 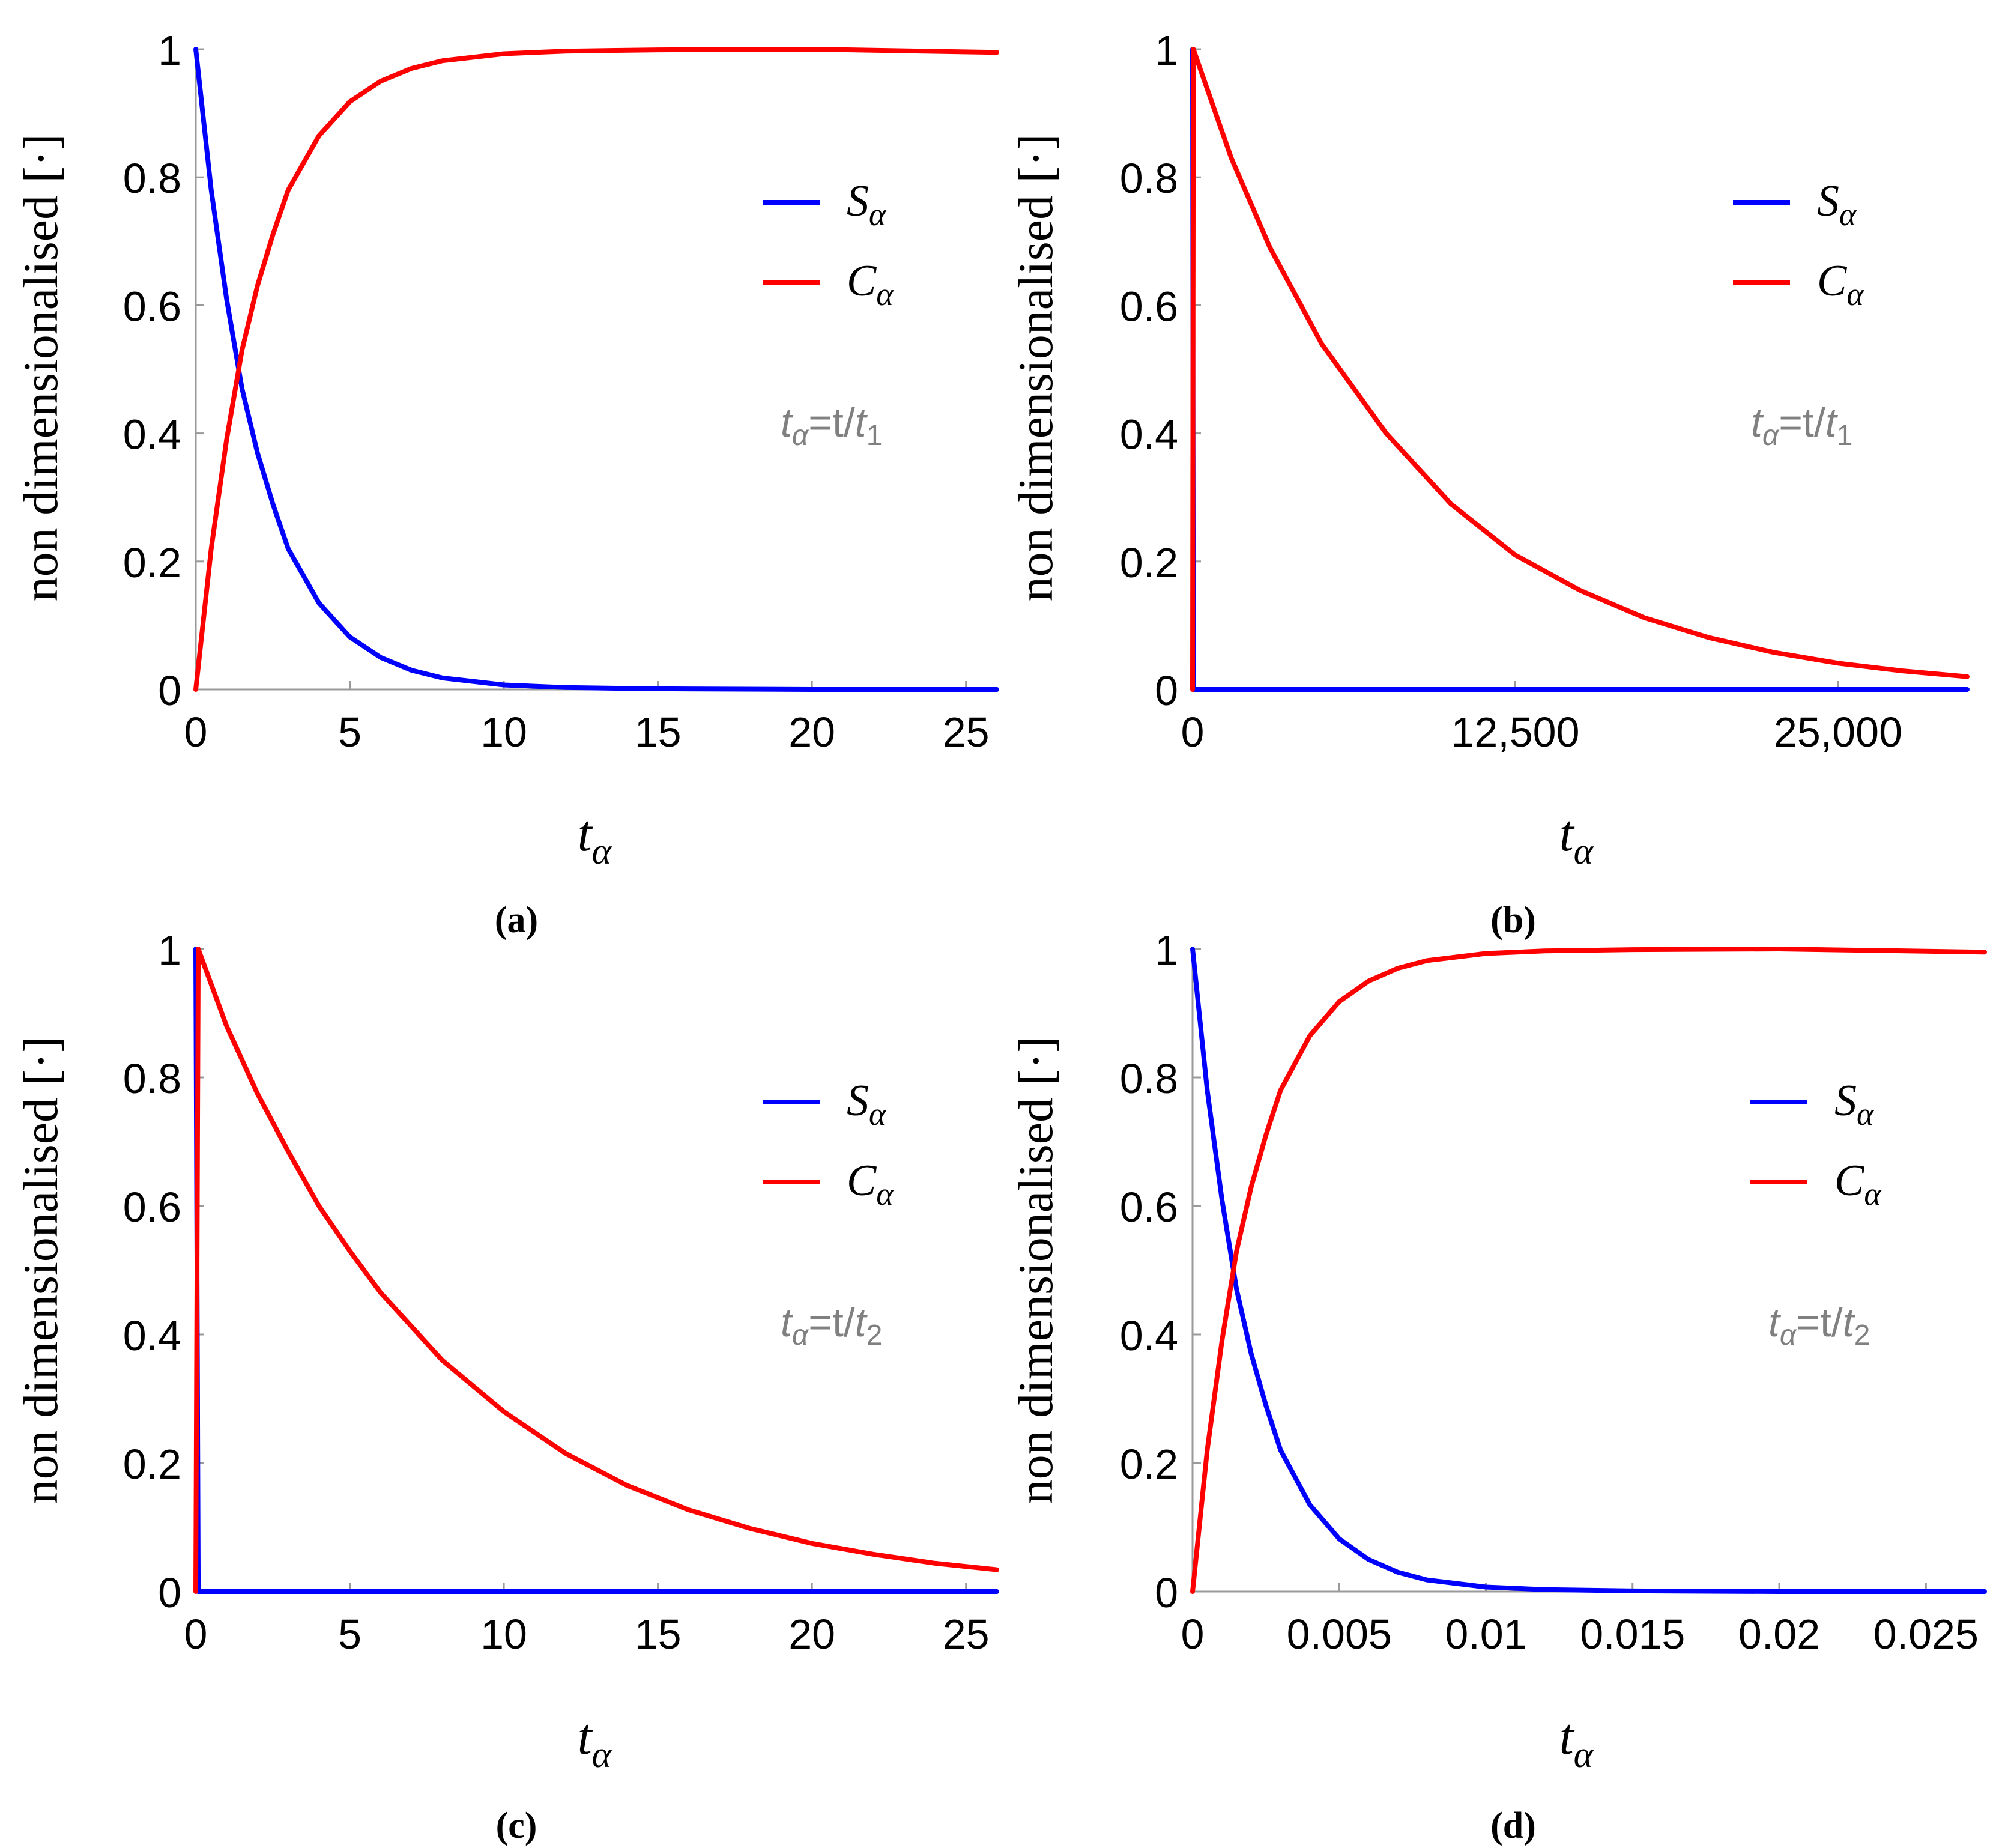 I want to click on x-tick-label: 0.015, so click(x=1632, y=1634).